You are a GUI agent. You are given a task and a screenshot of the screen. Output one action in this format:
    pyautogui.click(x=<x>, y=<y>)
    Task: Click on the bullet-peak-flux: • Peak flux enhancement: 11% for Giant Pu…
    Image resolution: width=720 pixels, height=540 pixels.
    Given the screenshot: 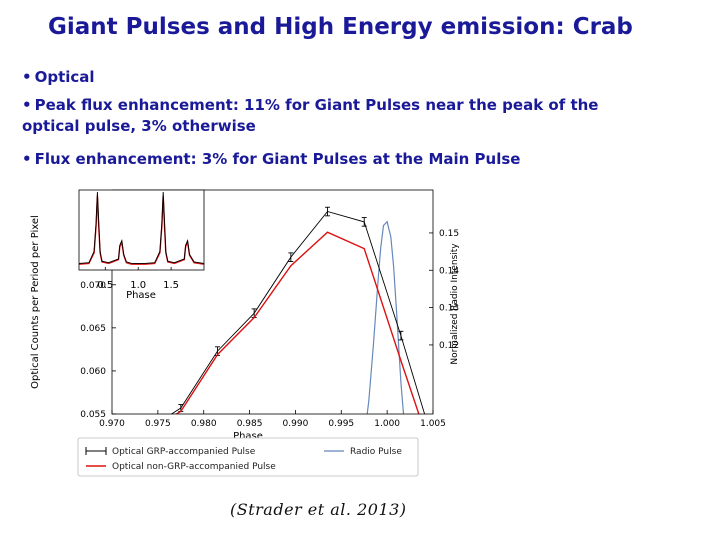 What is the action you would take?
    pyautogui.click(x=312, y=116)
    